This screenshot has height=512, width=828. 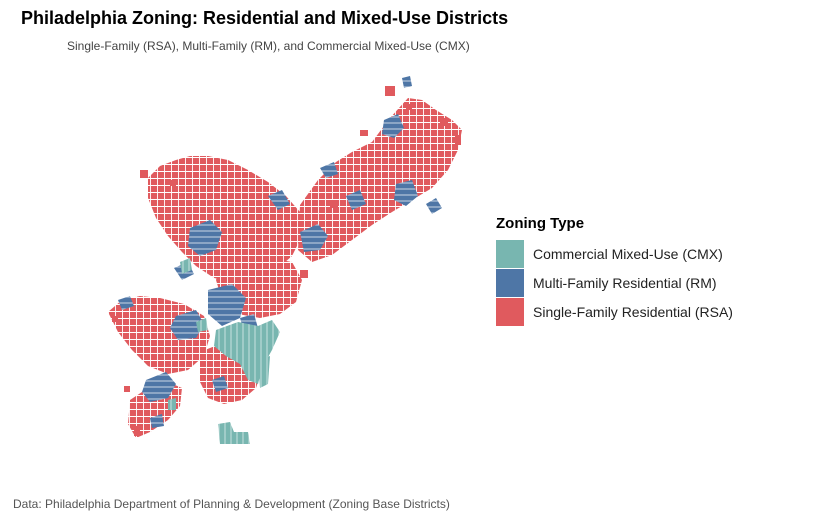 What do you see at coordinates (510, 312) in the screenshot?
I see `red-swatch-icon` at bounding box center [510, 312].